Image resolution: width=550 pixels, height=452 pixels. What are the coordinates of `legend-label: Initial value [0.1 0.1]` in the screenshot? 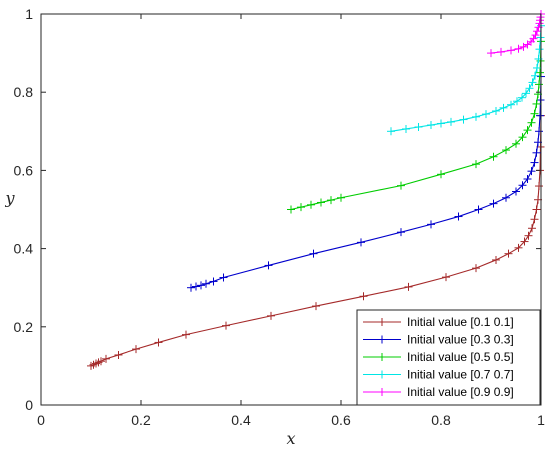 It's located at (460, 322).